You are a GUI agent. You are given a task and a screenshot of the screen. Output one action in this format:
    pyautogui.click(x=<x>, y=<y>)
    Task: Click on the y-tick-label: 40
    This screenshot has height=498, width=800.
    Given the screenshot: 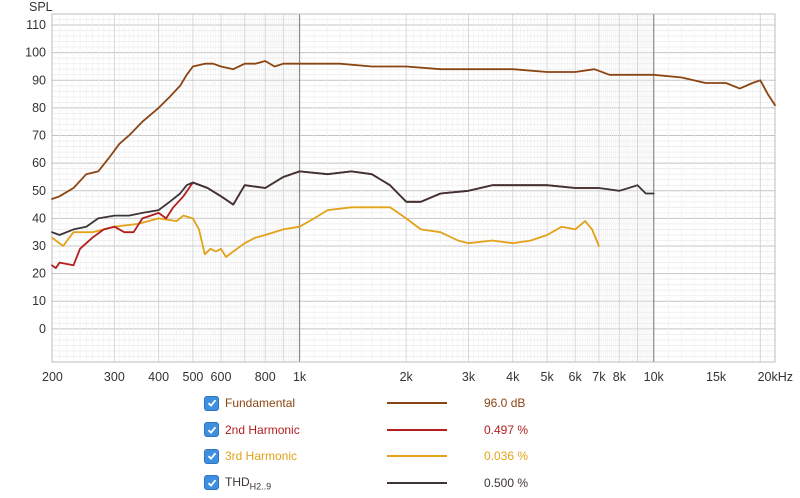 What is the action you would take?
    pyautogui.click(x=39, y=218)
    